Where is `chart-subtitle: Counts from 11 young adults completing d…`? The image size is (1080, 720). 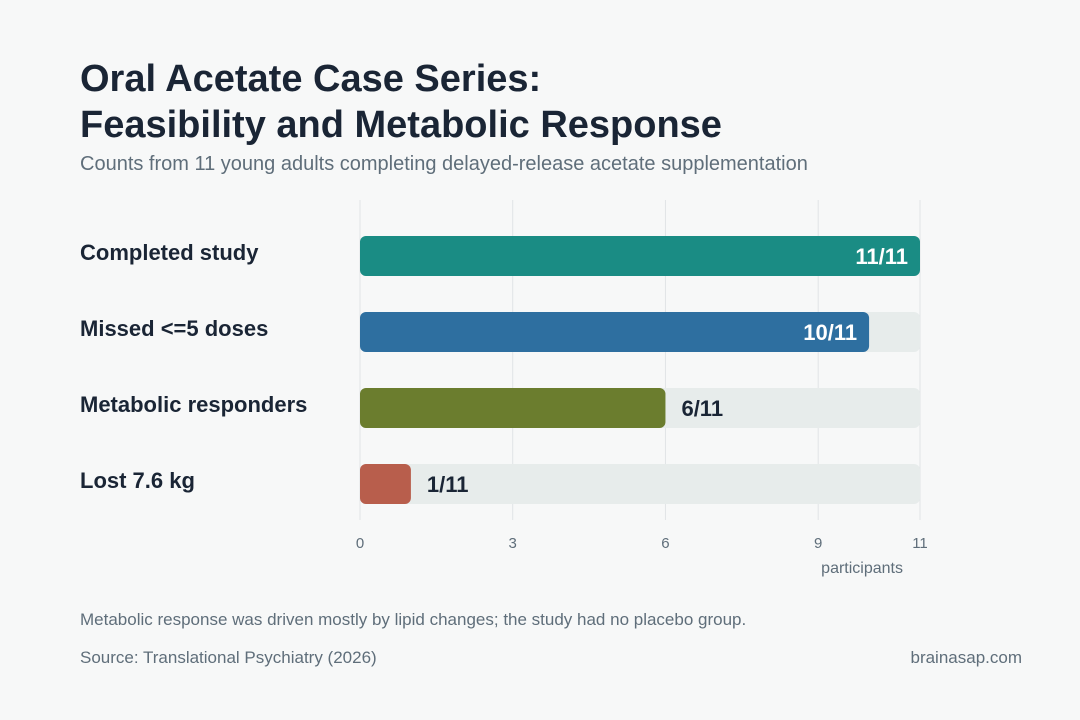
chart-subtitle: Counts from 11 young adults completing d… is located at coordinates (444, 164).